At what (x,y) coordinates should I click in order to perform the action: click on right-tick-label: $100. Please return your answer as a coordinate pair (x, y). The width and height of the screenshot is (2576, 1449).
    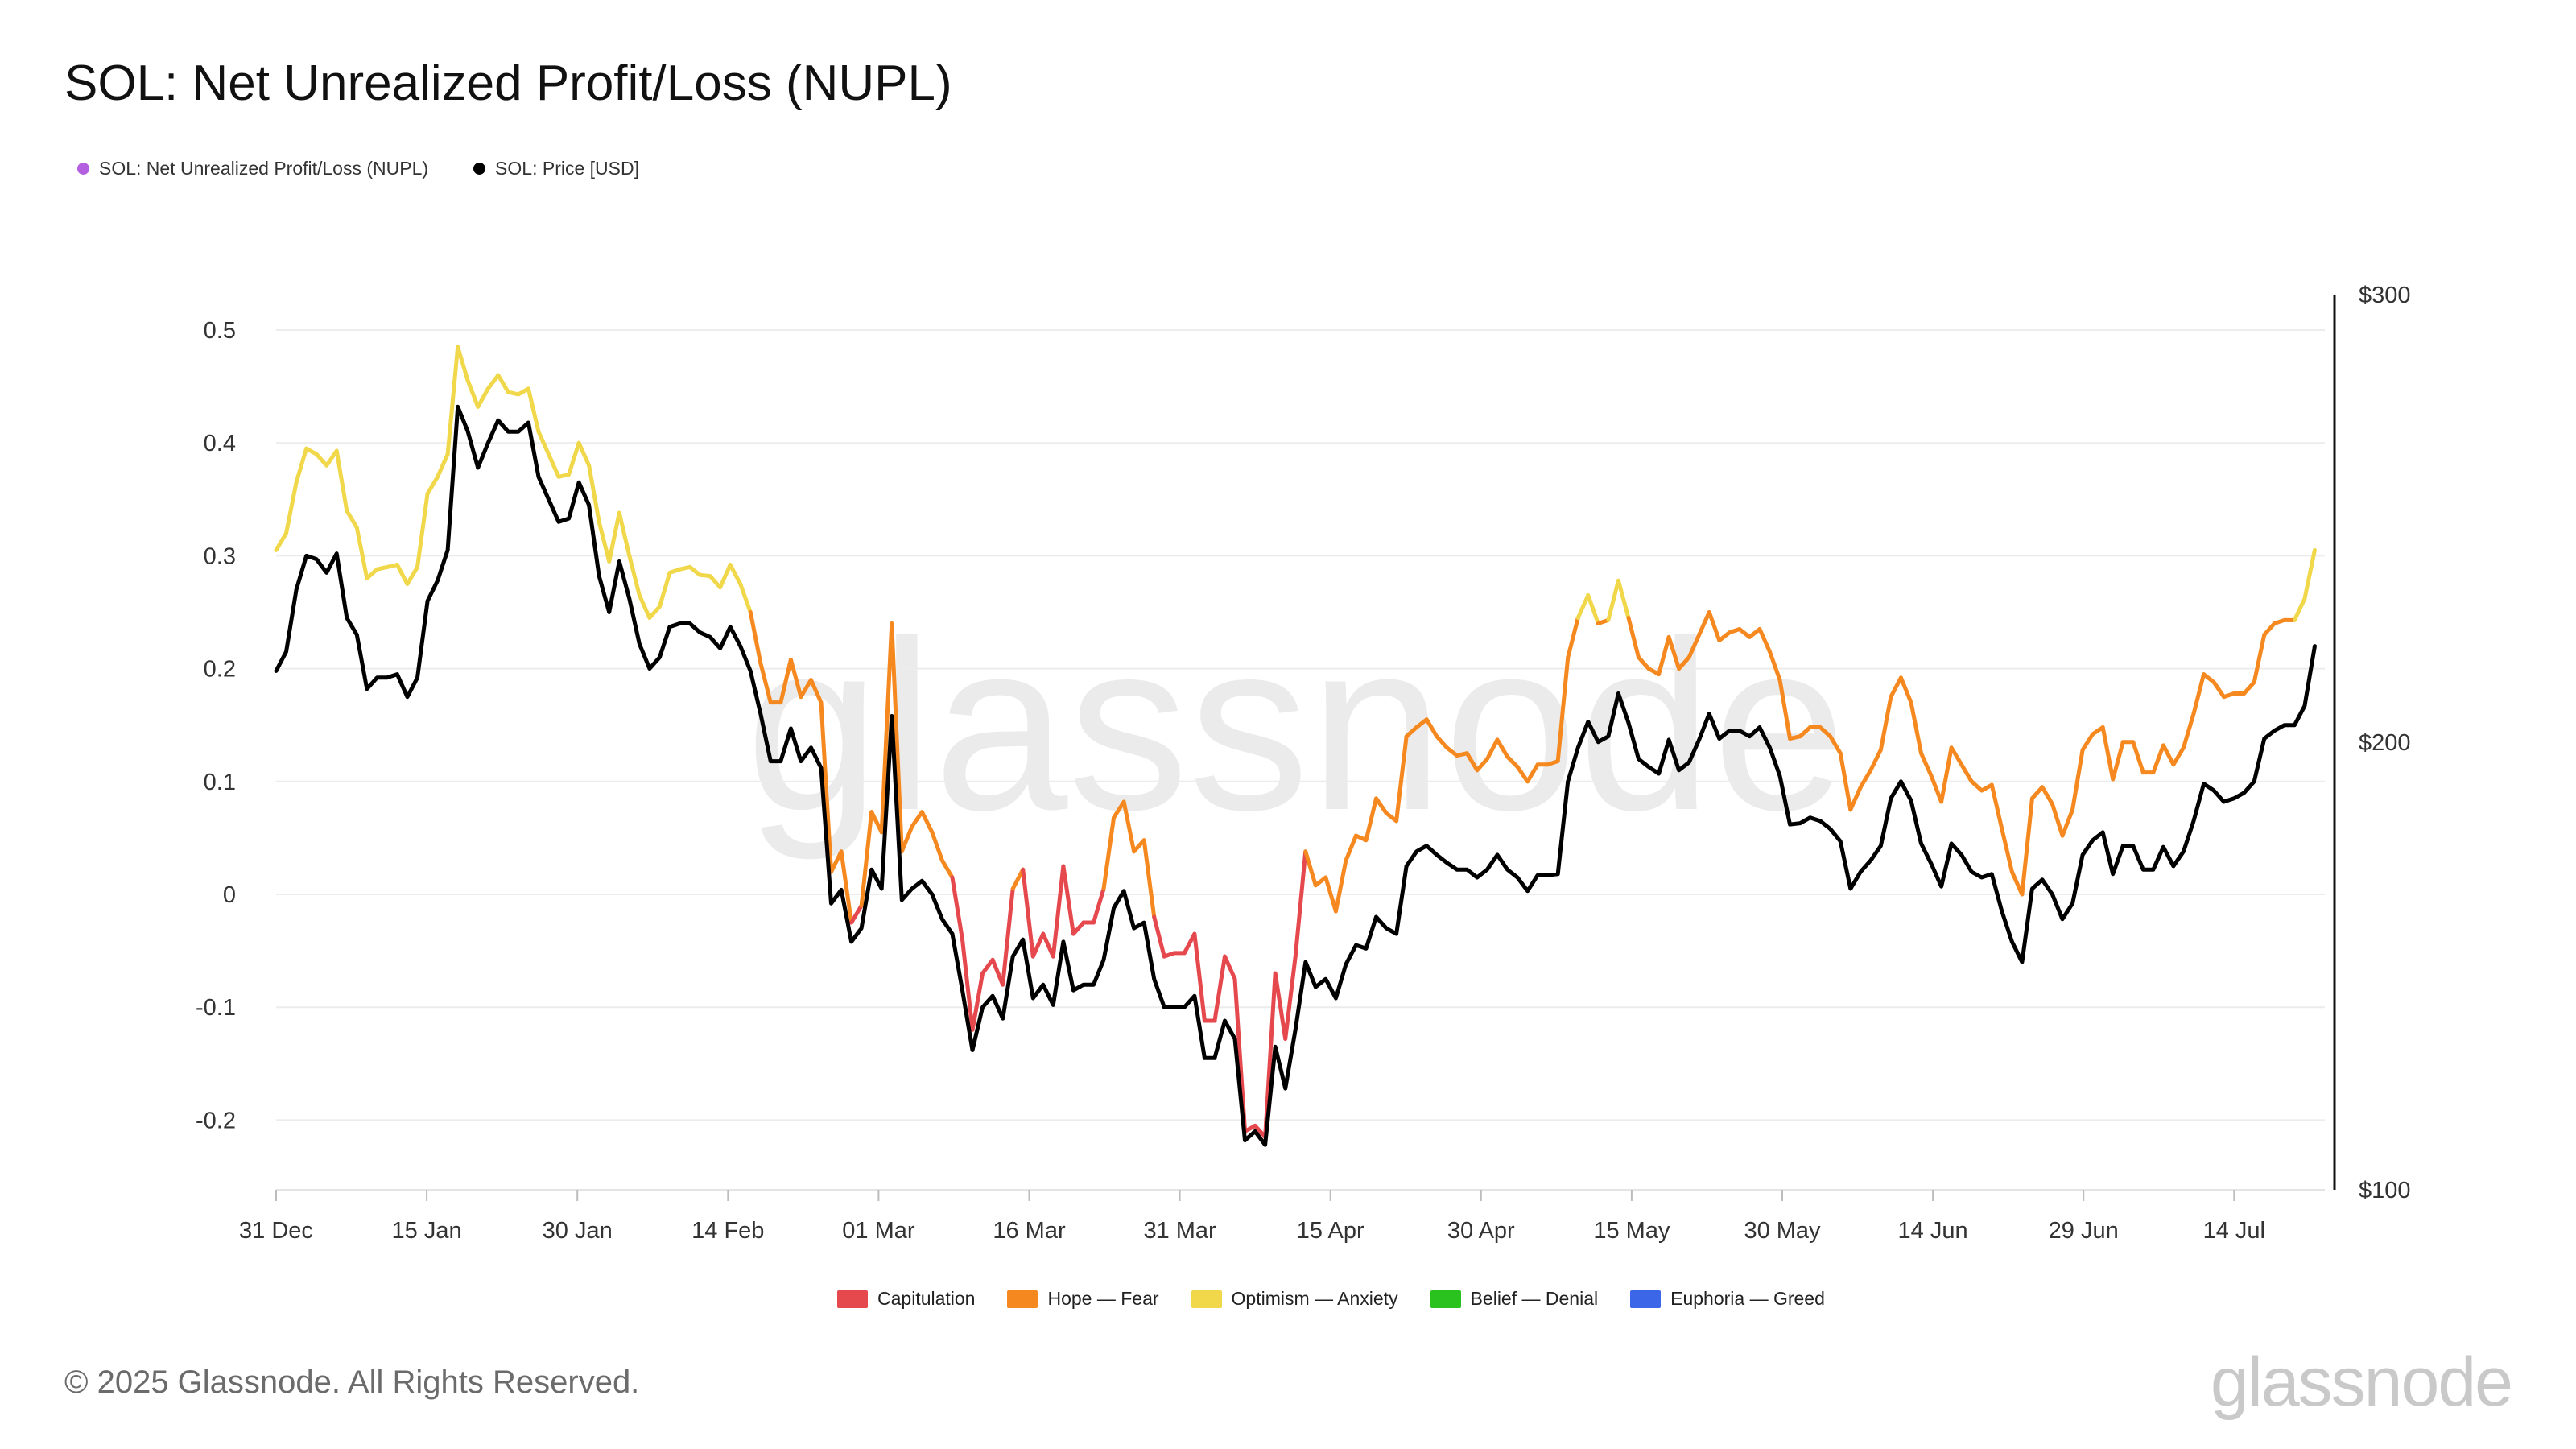
    Looking at the image, I should click on (2385, 1190).